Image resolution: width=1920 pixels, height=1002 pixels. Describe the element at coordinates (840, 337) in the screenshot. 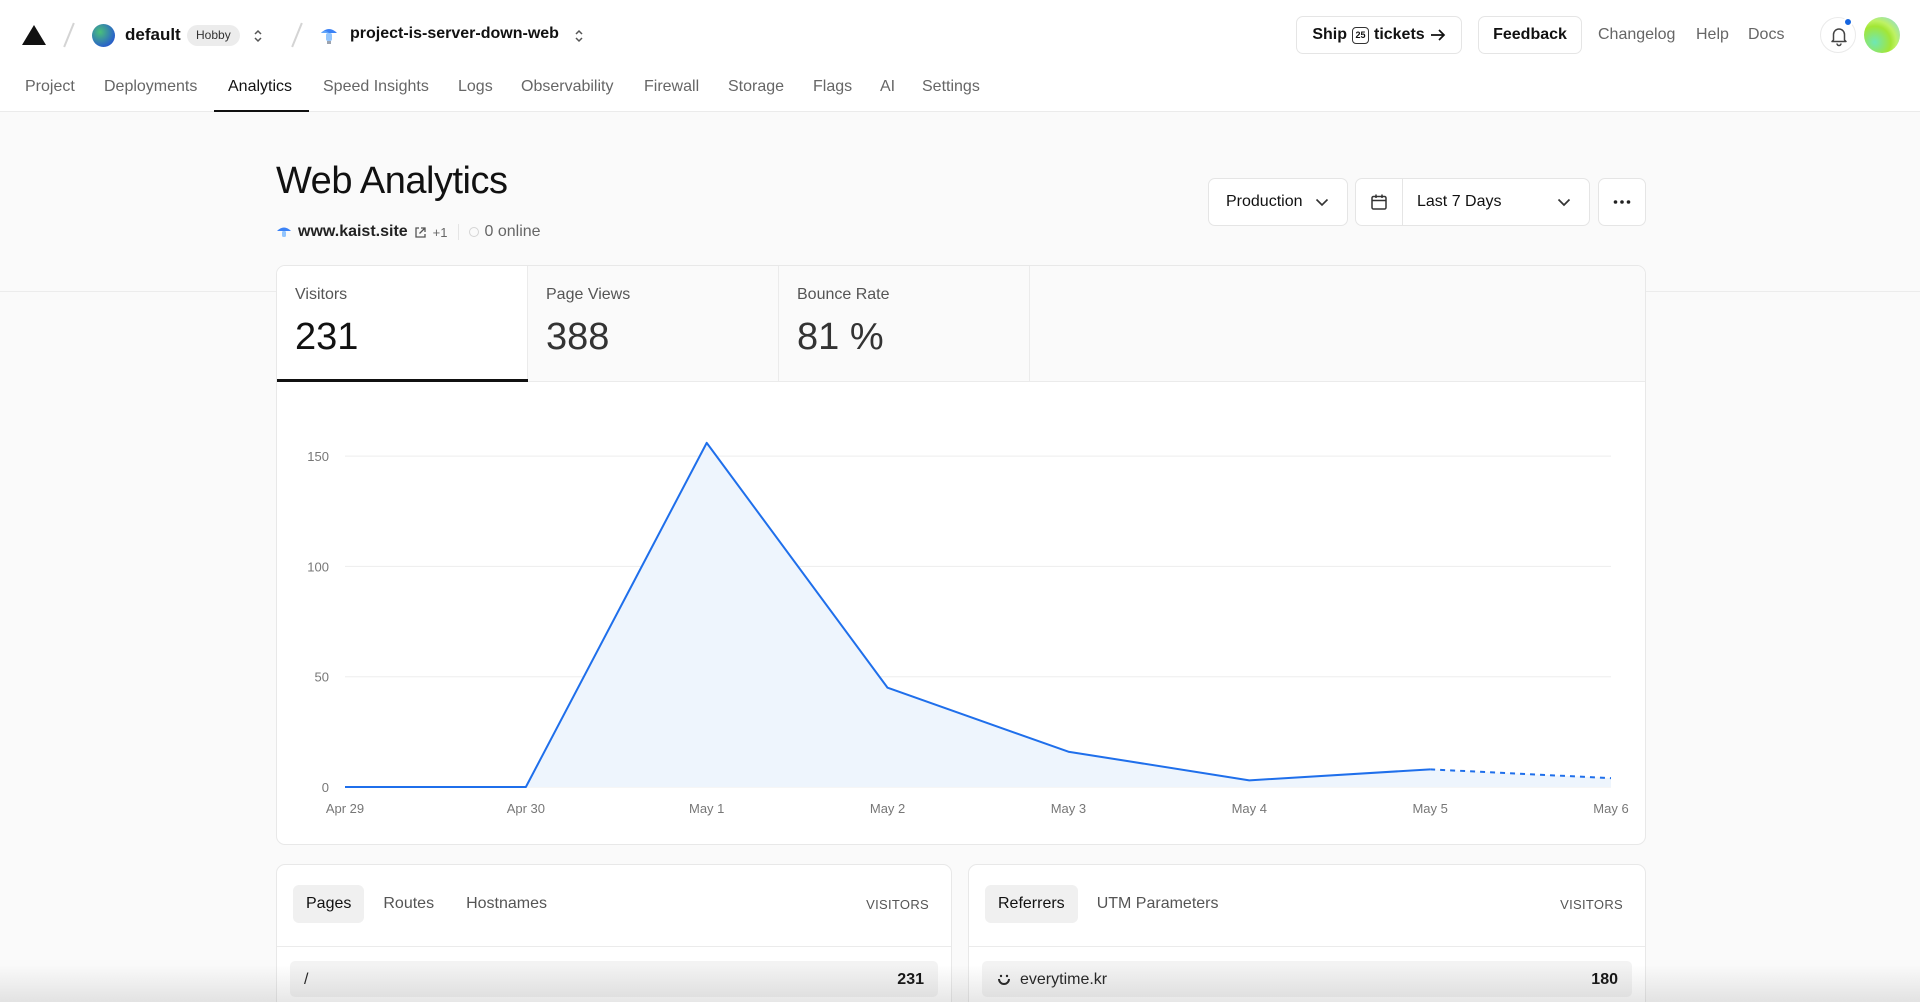

I see `metric-value: 81 %` at that location.